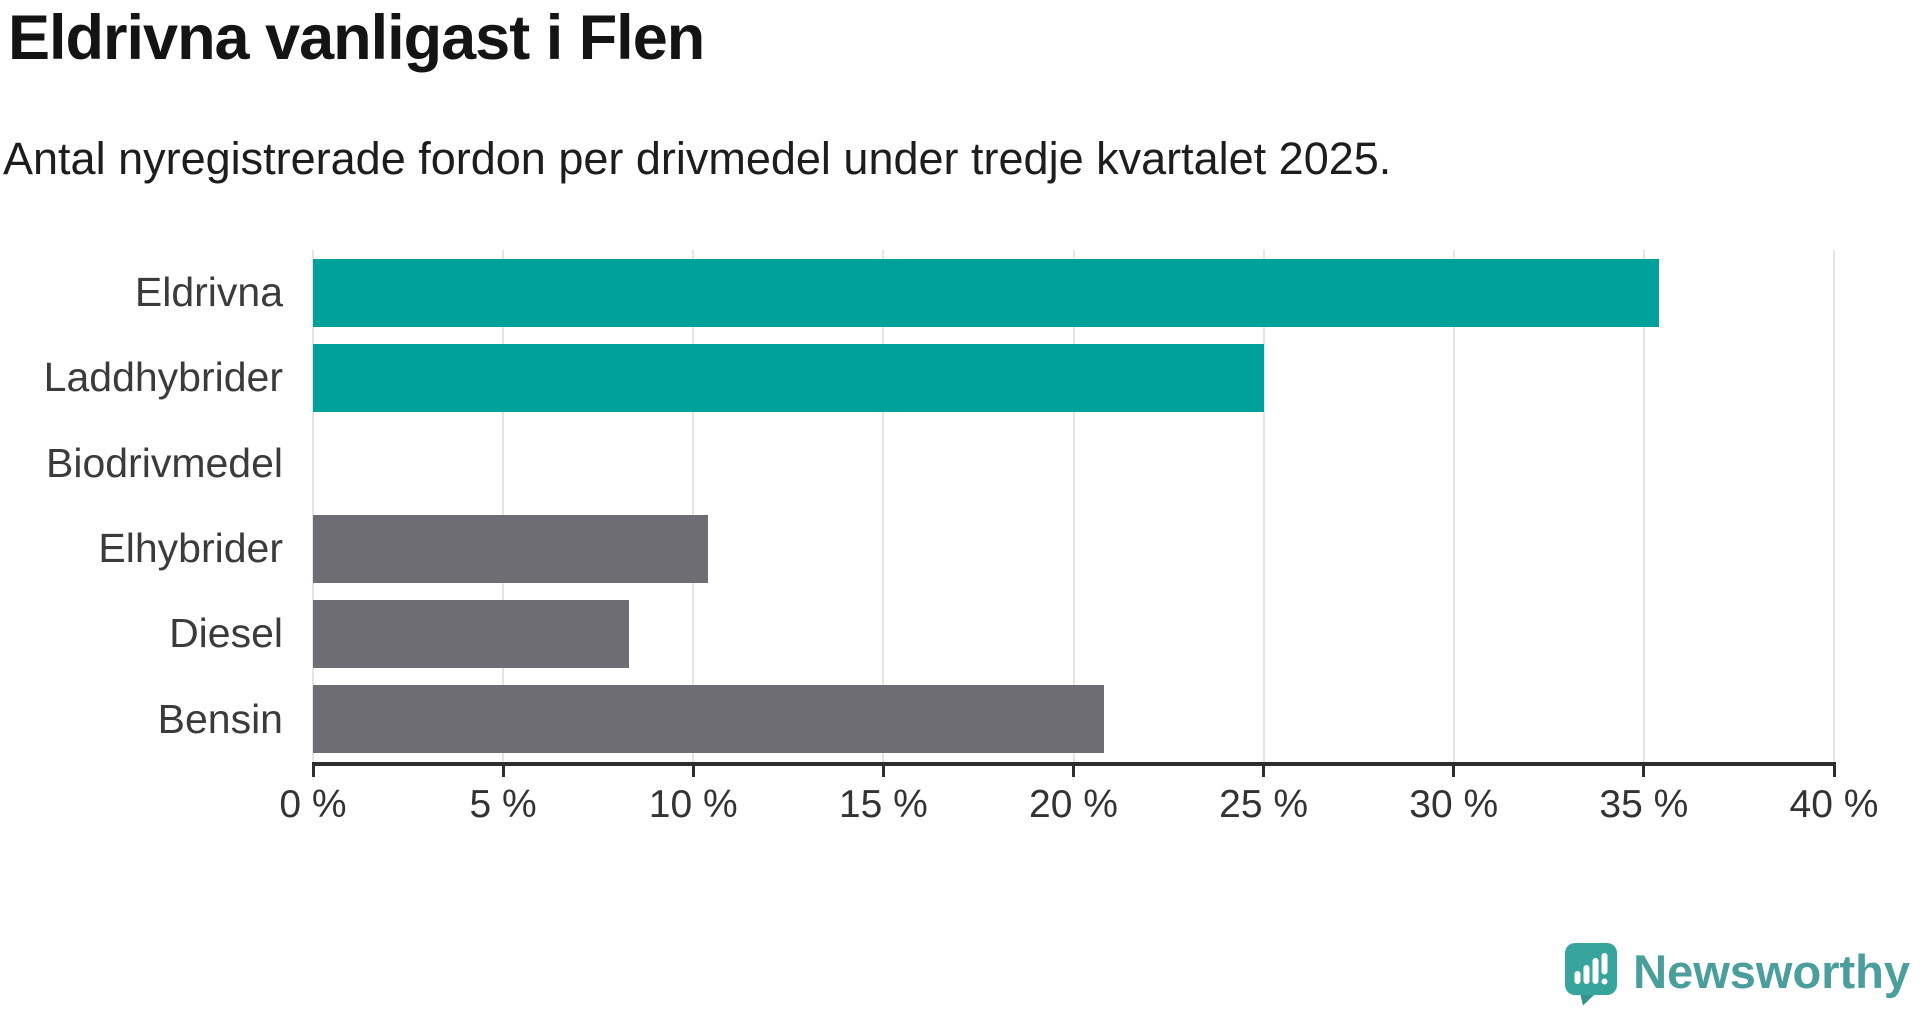 This screenshot has width=1920, height=1010. Describe the element at coordinates (693, 804) in the screenshot. I see `x-axis-tick-label: 10 %` at that location.